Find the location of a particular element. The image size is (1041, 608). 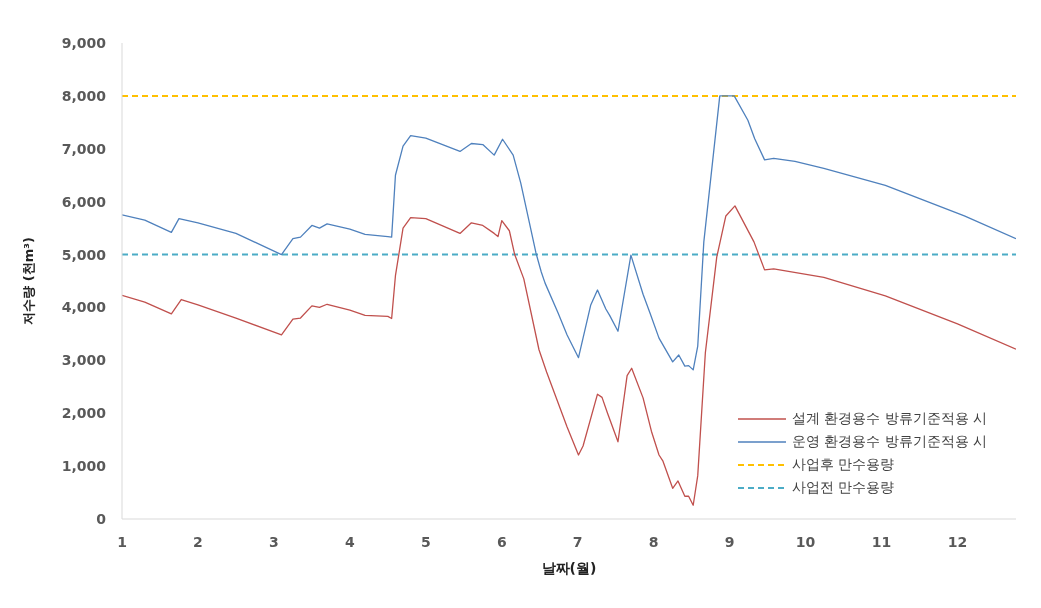

x-tick-label: 2 is located at coordinates (198, 541).